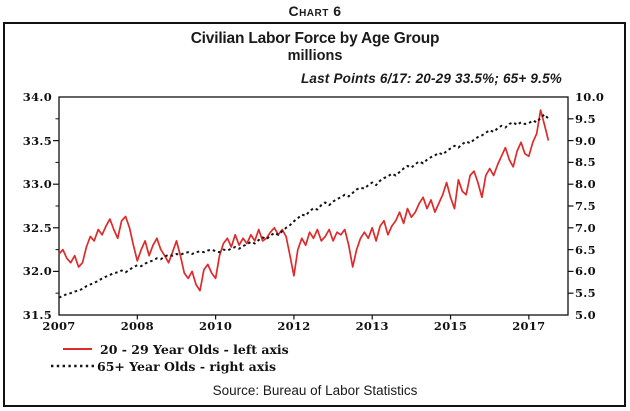  What do you see at coordinates (585, 227) in the screenshot?
I see `right-axis-tick-label: 7.0` at bounding box center [585, 227].